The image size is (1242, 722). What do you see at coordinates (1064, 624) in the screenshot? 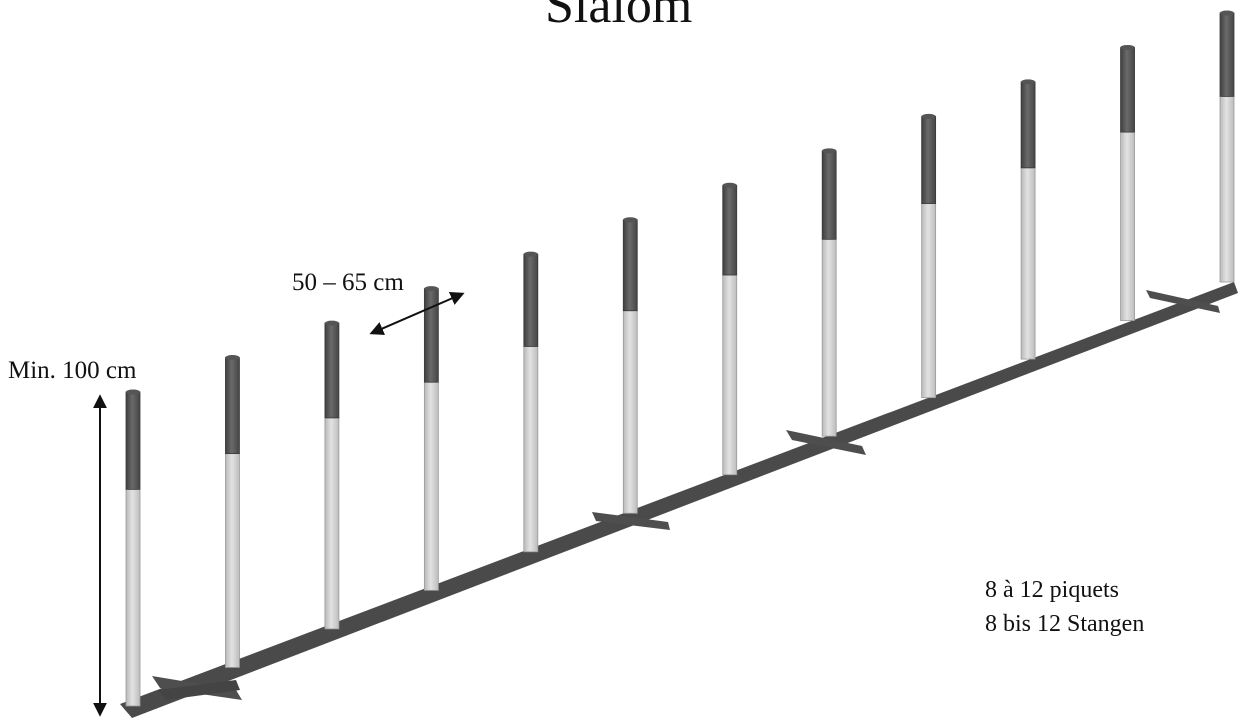
I see `pole-count-de: 8 bis 12 Stangen` at bounding box center [1064, 624].